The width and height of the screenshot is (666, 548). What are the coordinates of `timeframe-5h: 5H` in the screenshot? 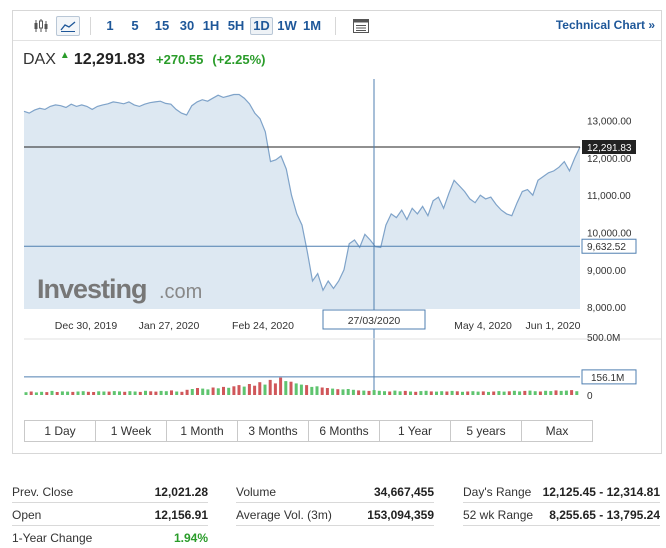 It's located at (236, 25).